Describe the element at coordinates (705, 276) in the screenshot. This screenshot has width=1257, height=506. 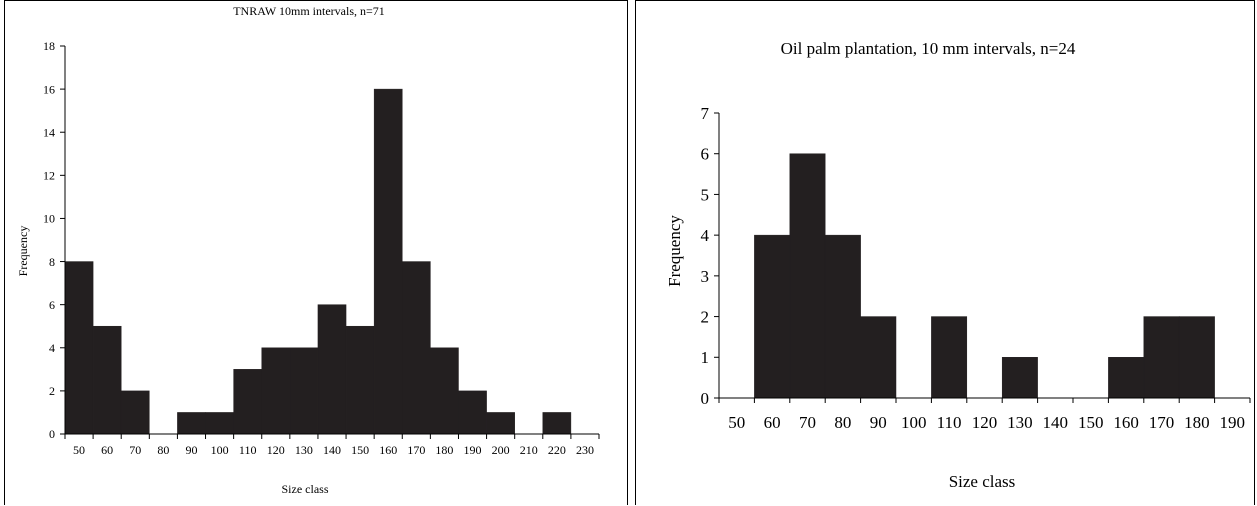
I see `y-tick-label-3: 3` at that location.